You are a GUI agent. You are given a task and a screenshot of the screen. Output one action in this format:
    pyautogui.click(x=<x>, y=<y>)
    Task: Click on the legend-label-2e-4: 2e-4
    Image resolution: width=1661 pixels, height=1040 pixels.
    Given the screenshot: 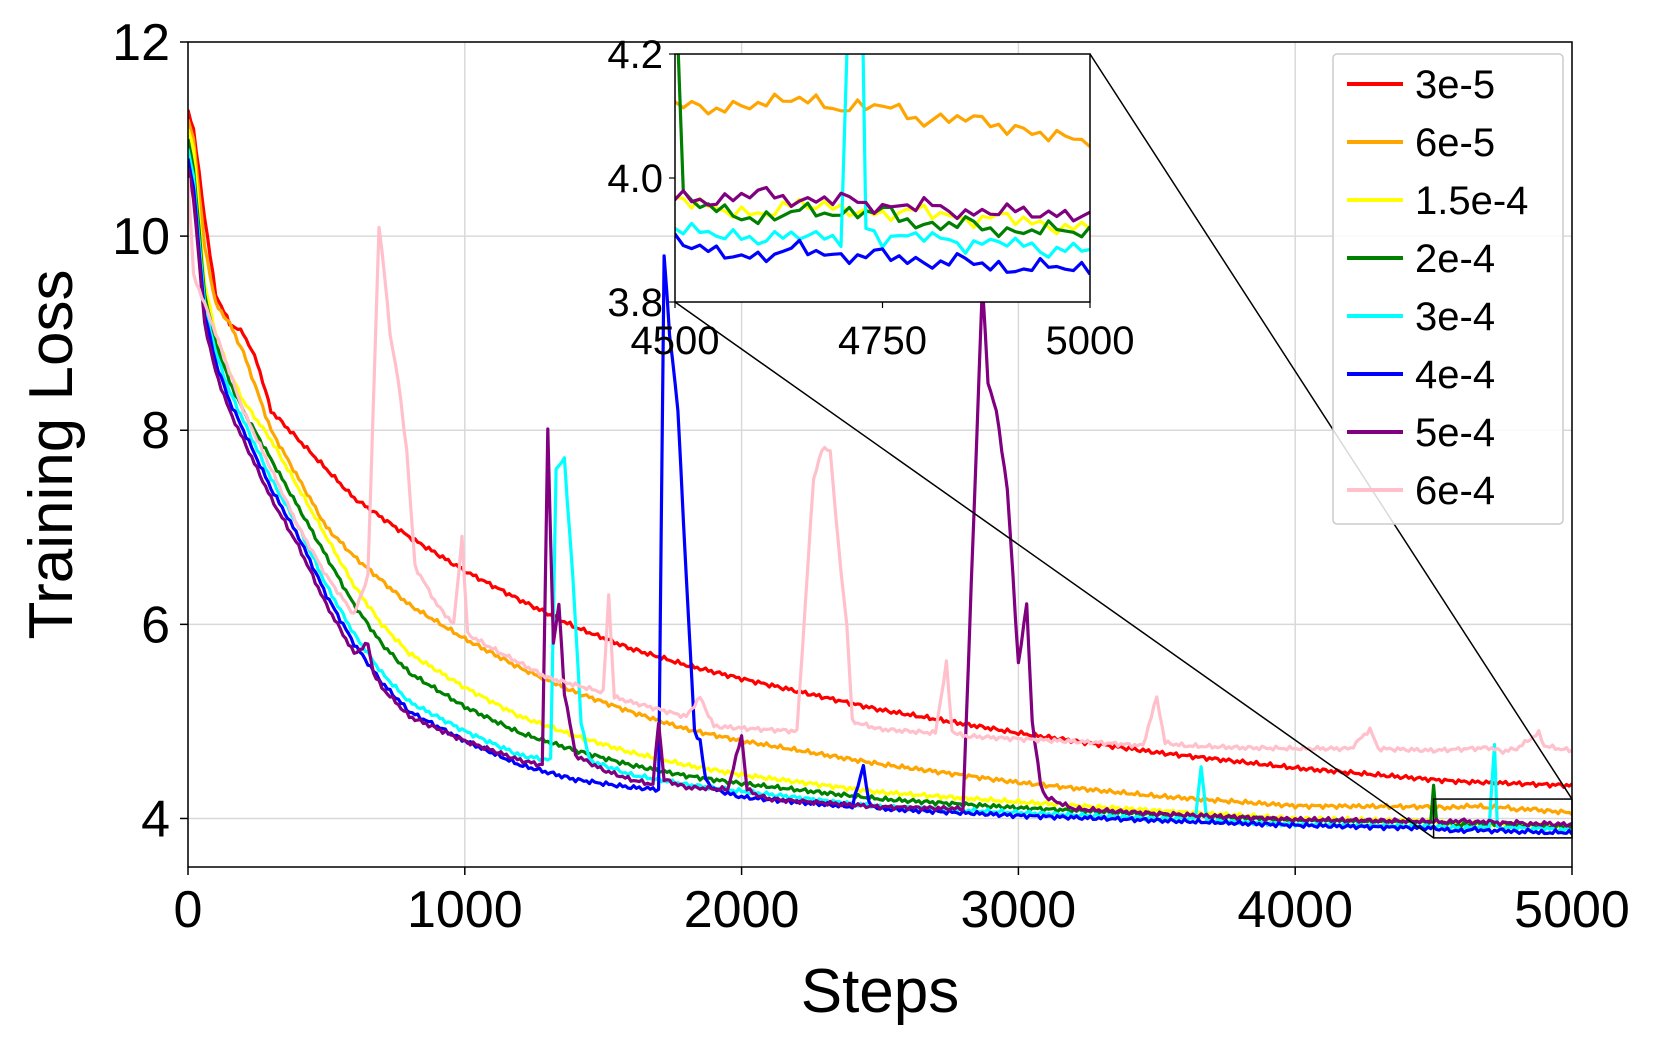 What is the action you would take?
    pyautogui.click(x=1455, y=259)
    